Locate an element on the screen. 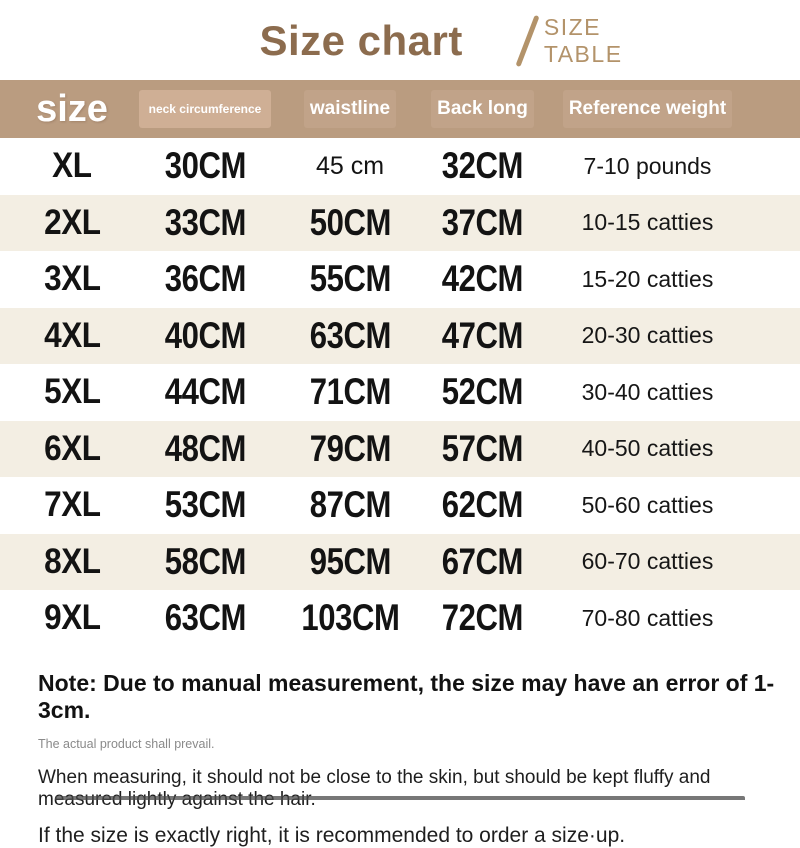 The width and height of the screenshot is (800, 848). cell-waist-value: 63CM is located at coordinates (350, 335).